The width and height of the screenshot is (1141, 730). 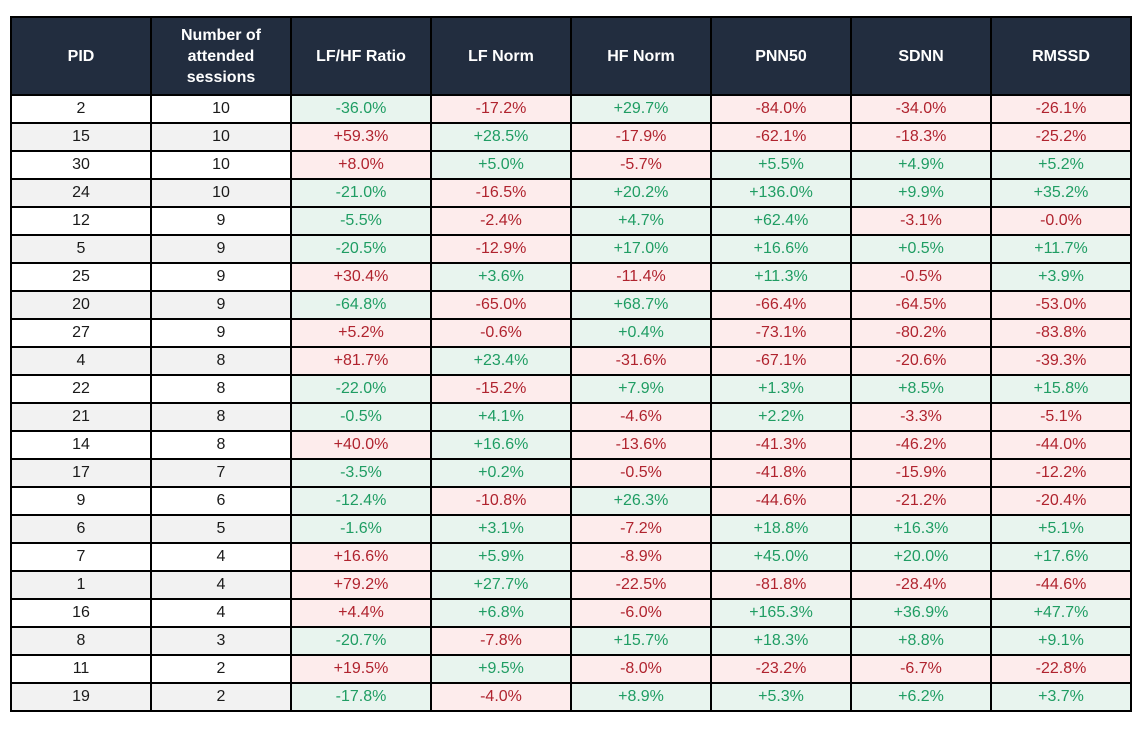 I want to click on metric-cell: +165.3%, so click(x=781, y=613).